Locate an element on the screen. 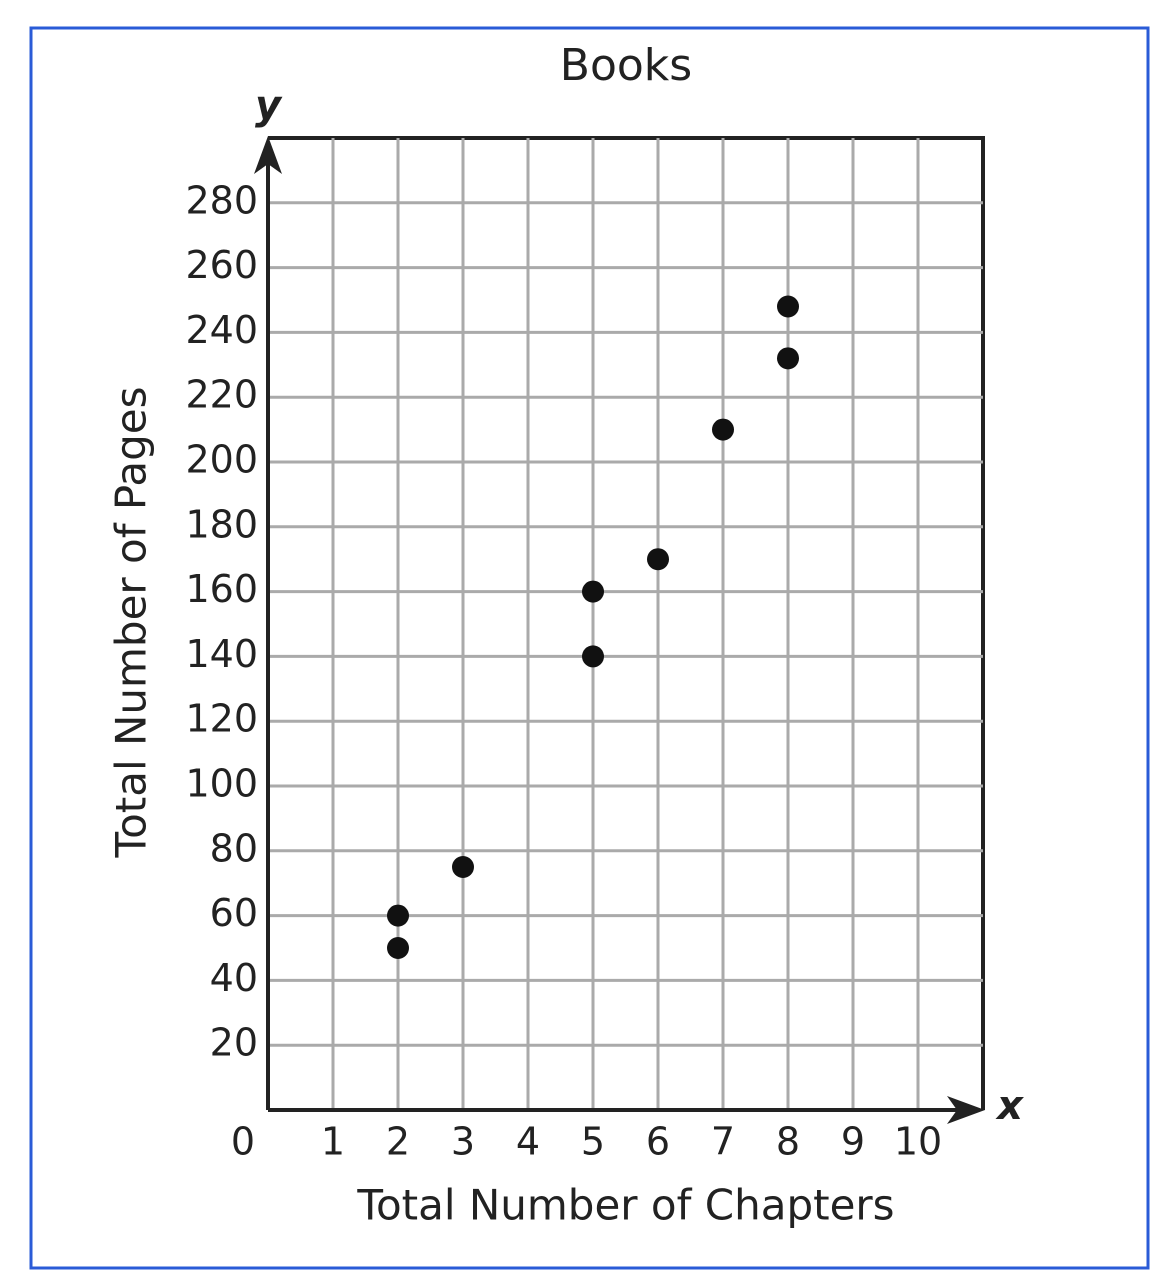 The height and width of the screenshot is (1270, 1156). chart-title: Books is located at coordinates (626, 65).